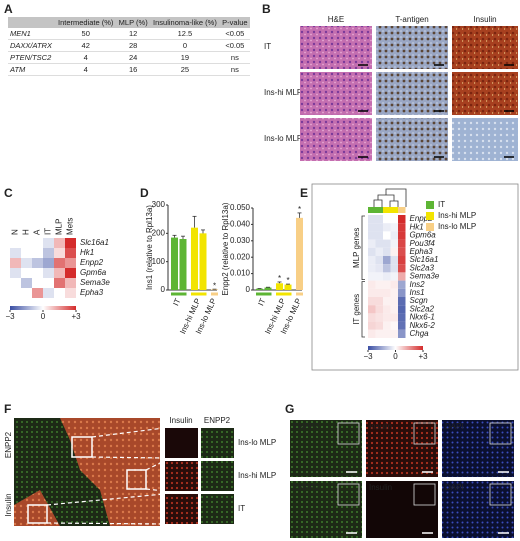  What do you see at coordinates (185, 45) in the screenshot?
I see `table-cell: 0` at bounding box center [185, 45].